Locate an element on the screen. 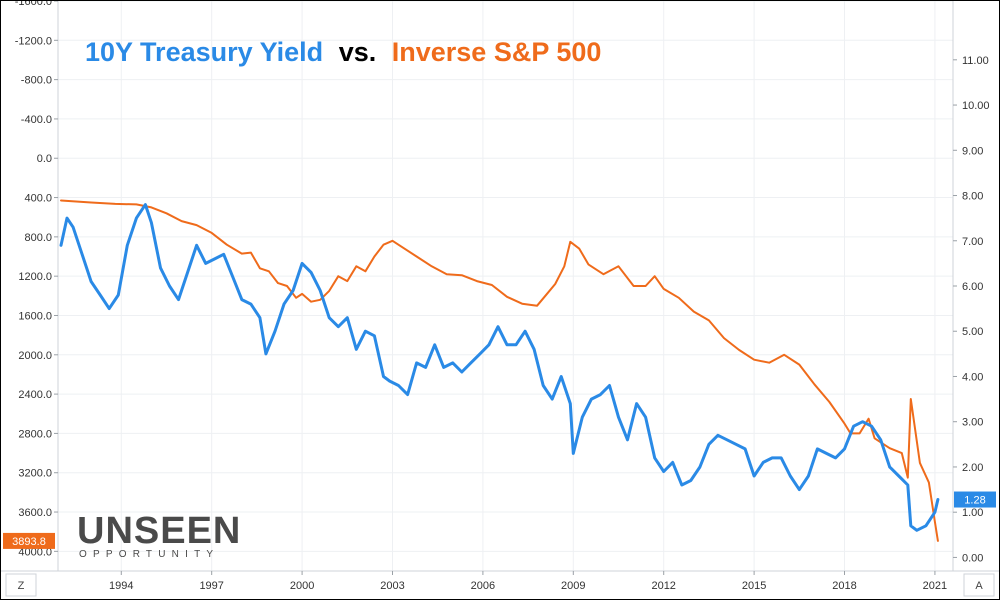 The height and width of the screenshot is (604, 1000). scale-toggle-left-box is located at coordinates (21, 585).